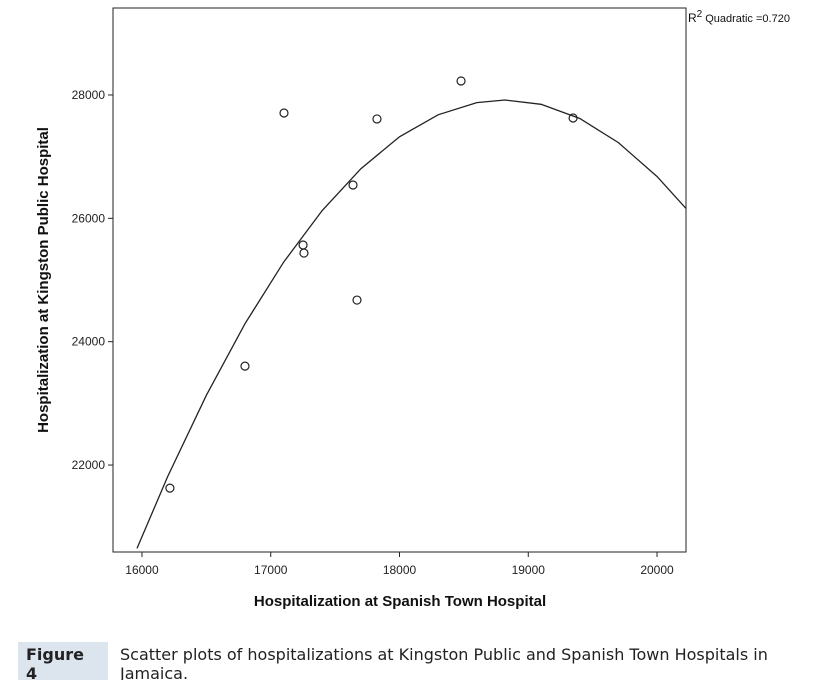 The width and height of the screenshot is (834, 680). Describe the element at coordinates (63, 661) in the screenshot. I see `caption-label: Figure 4` at that location.